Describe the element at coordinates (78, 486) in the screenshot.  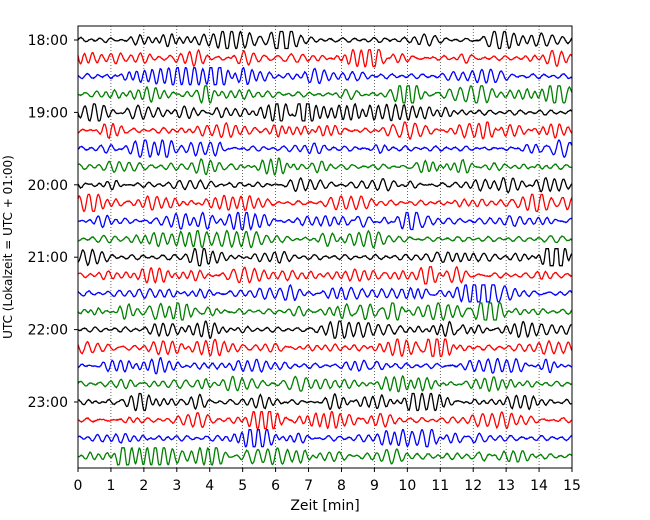
I see `x-tick-label: 0` at that location.